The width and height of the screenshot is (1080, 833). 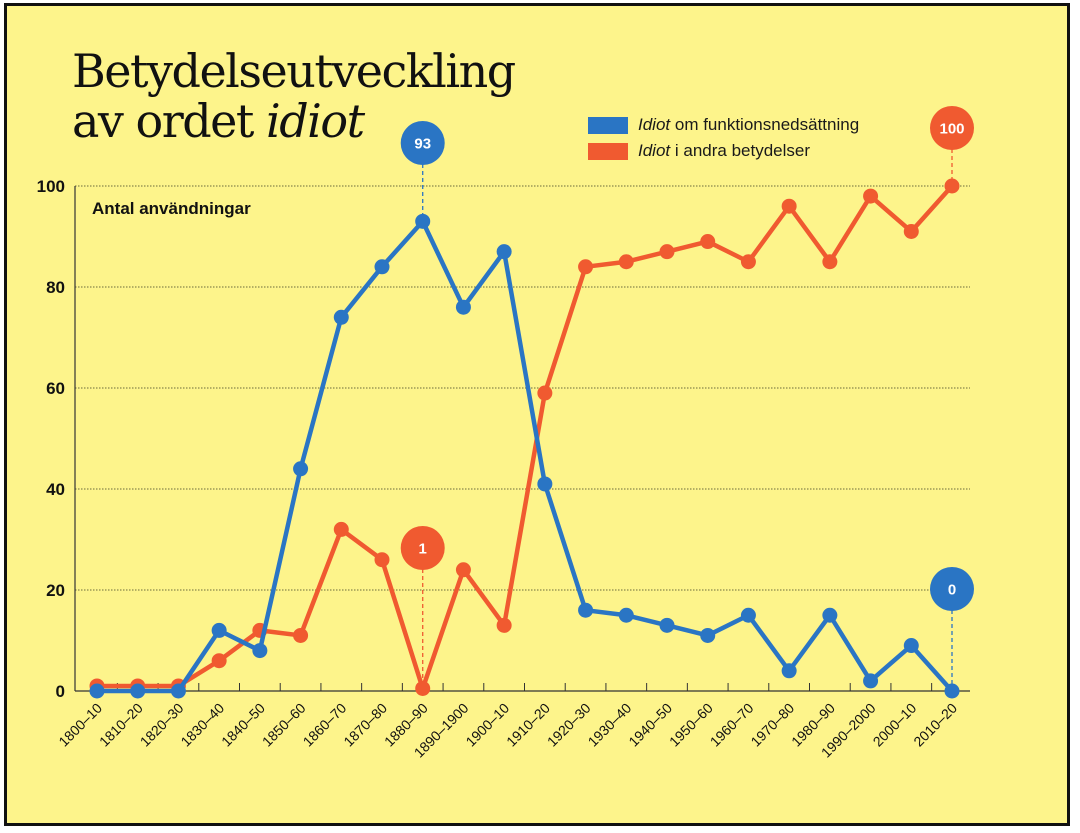 What do you see at coordinates (294, 71) in the screenshot?
I see `title-line-1: Betydelseutveckling` at bounding box center [294, 71].